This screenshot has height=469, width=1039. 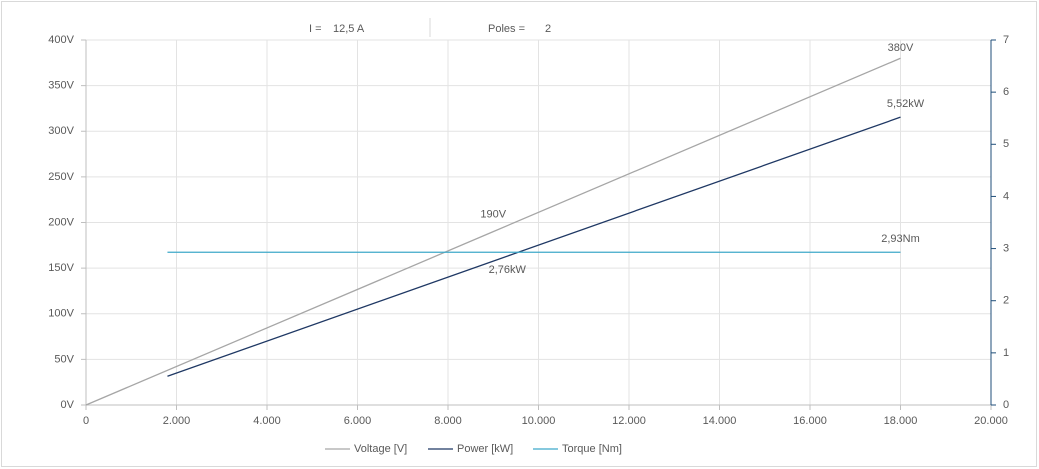 I want to click on x-tick-label: 0, so click(x=86, y=421).